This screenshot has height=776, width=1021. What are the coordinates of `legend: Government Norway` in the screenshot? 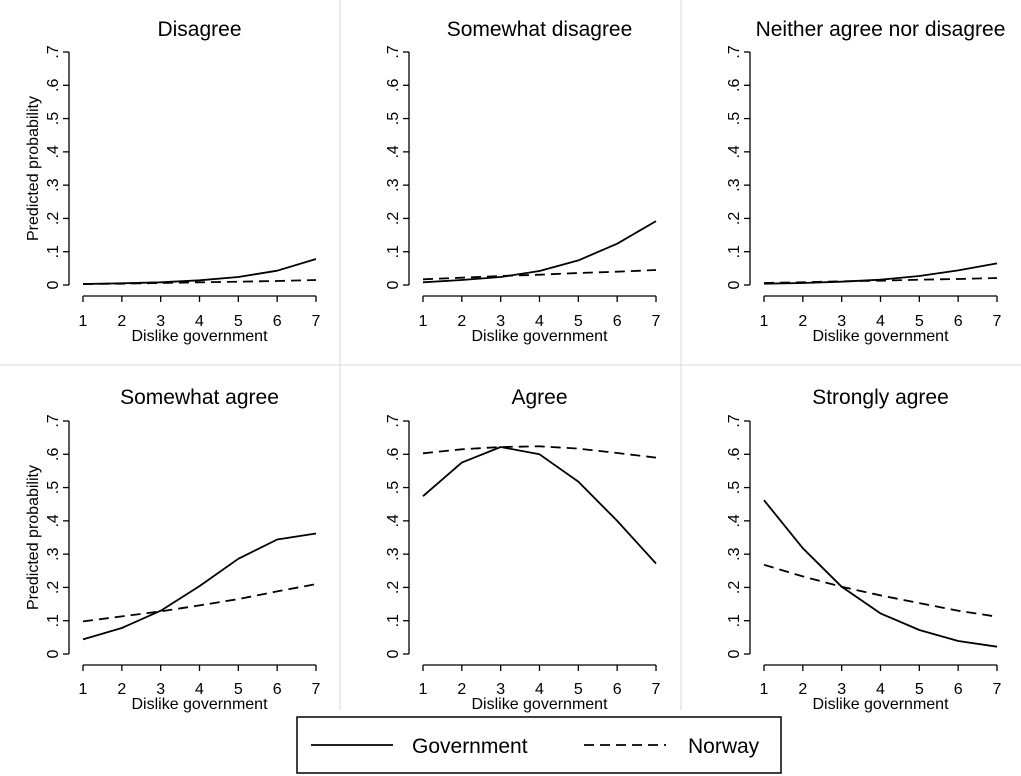 It's located at (539, 745).